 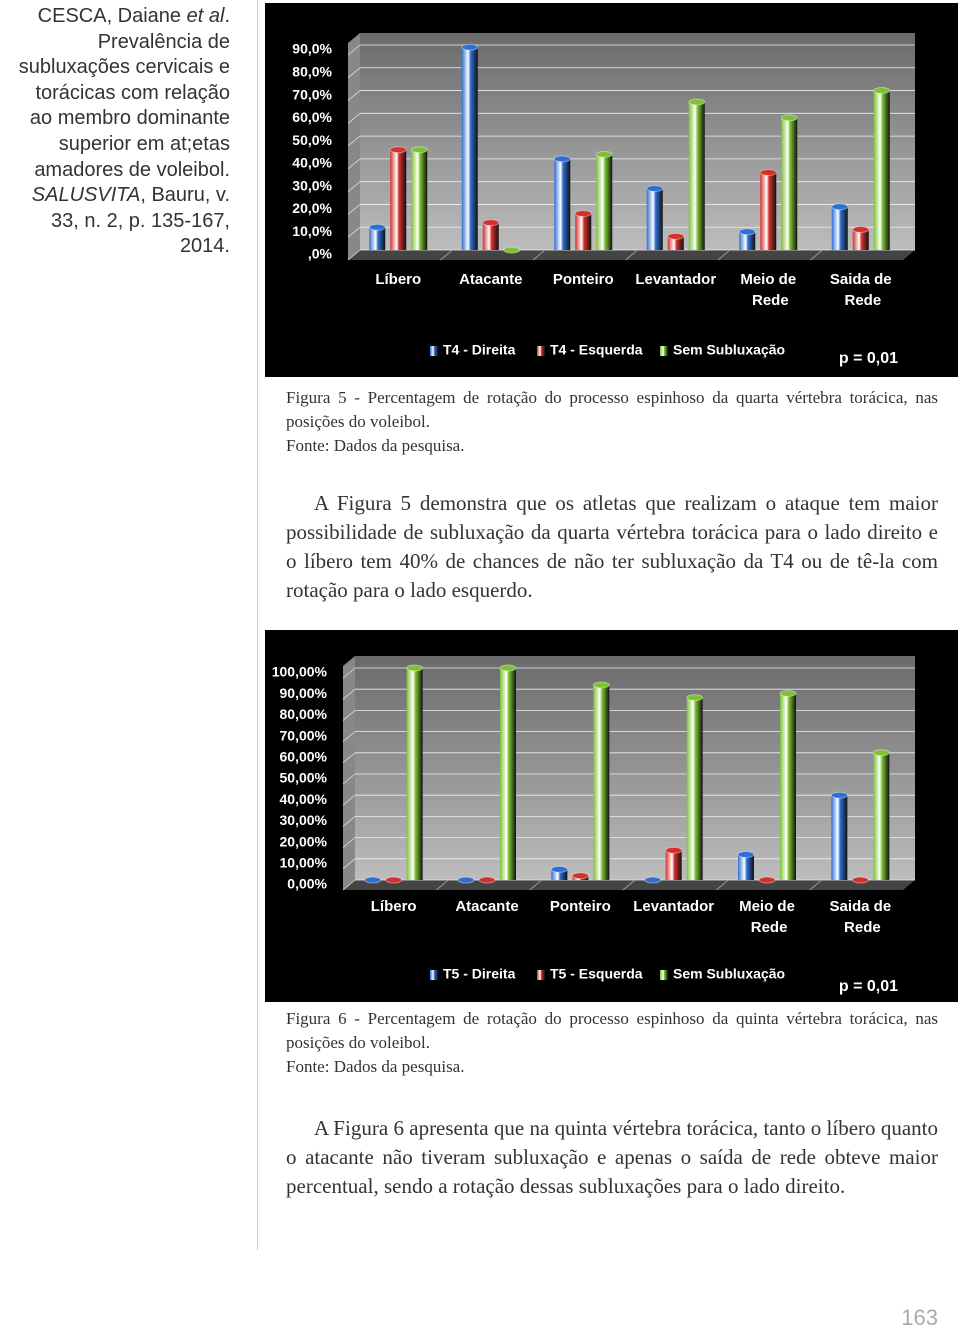 I want to click on citation-text: CESCA, Daiane, so click(x=112, y=16).